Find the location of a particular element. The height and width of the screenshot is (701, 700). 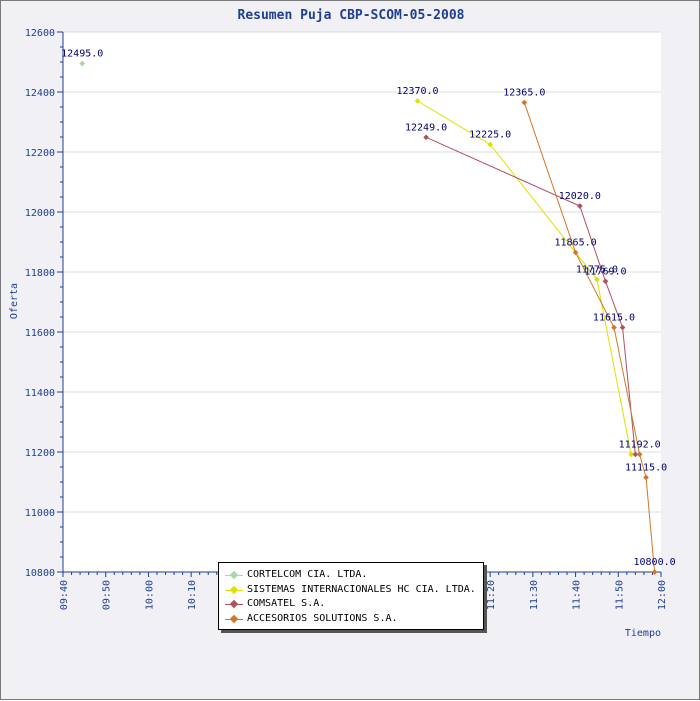

y-tick-label: 11200 is located at coordinates (40, 453).